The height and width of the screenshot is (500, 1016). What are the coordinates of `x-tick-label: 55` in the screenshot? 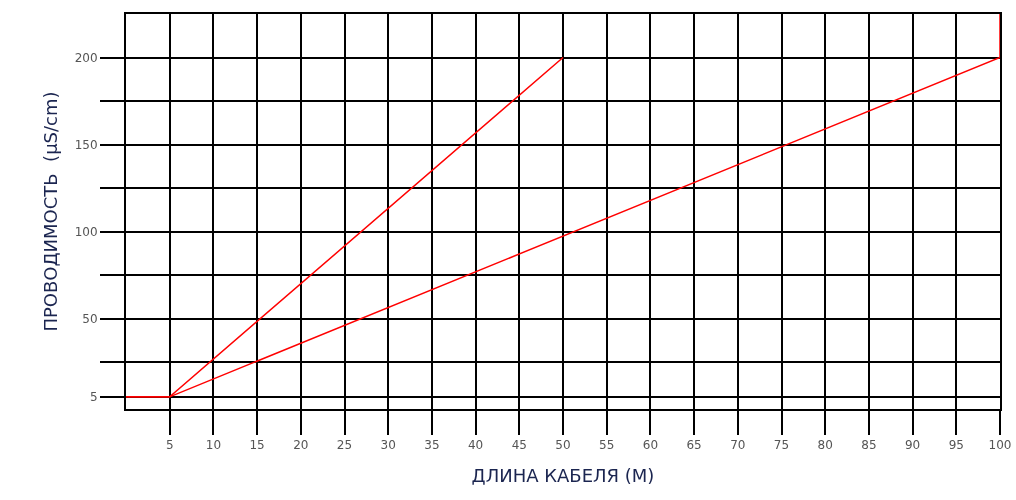 It's located at (607, 445).